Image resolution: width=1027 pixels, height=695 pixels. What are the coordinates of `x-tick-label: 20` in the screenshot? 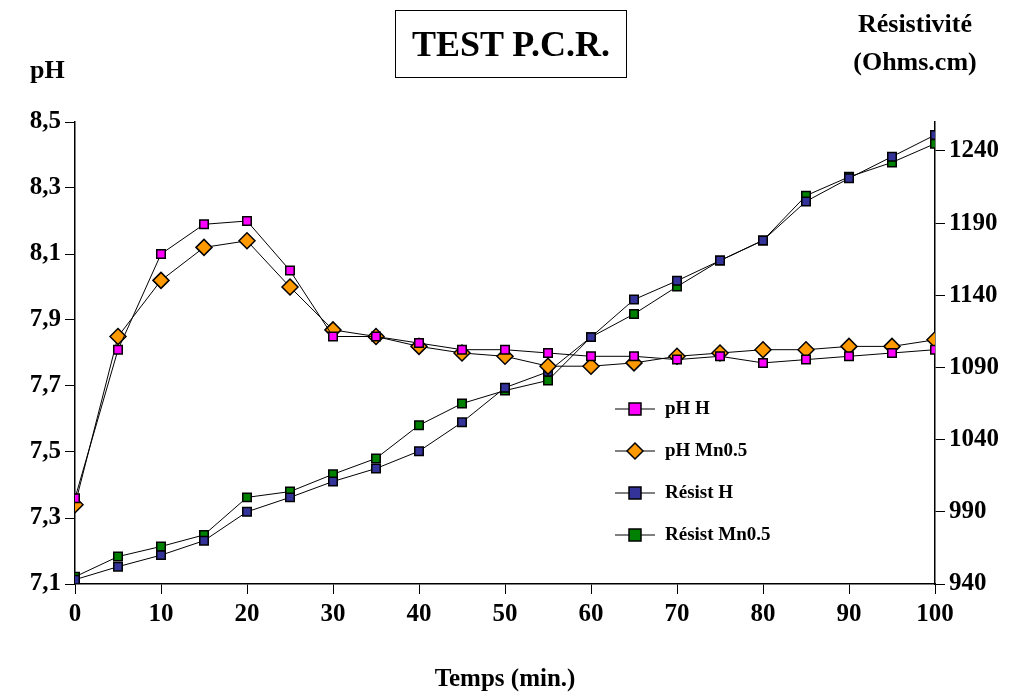 It's located at (247, 613).